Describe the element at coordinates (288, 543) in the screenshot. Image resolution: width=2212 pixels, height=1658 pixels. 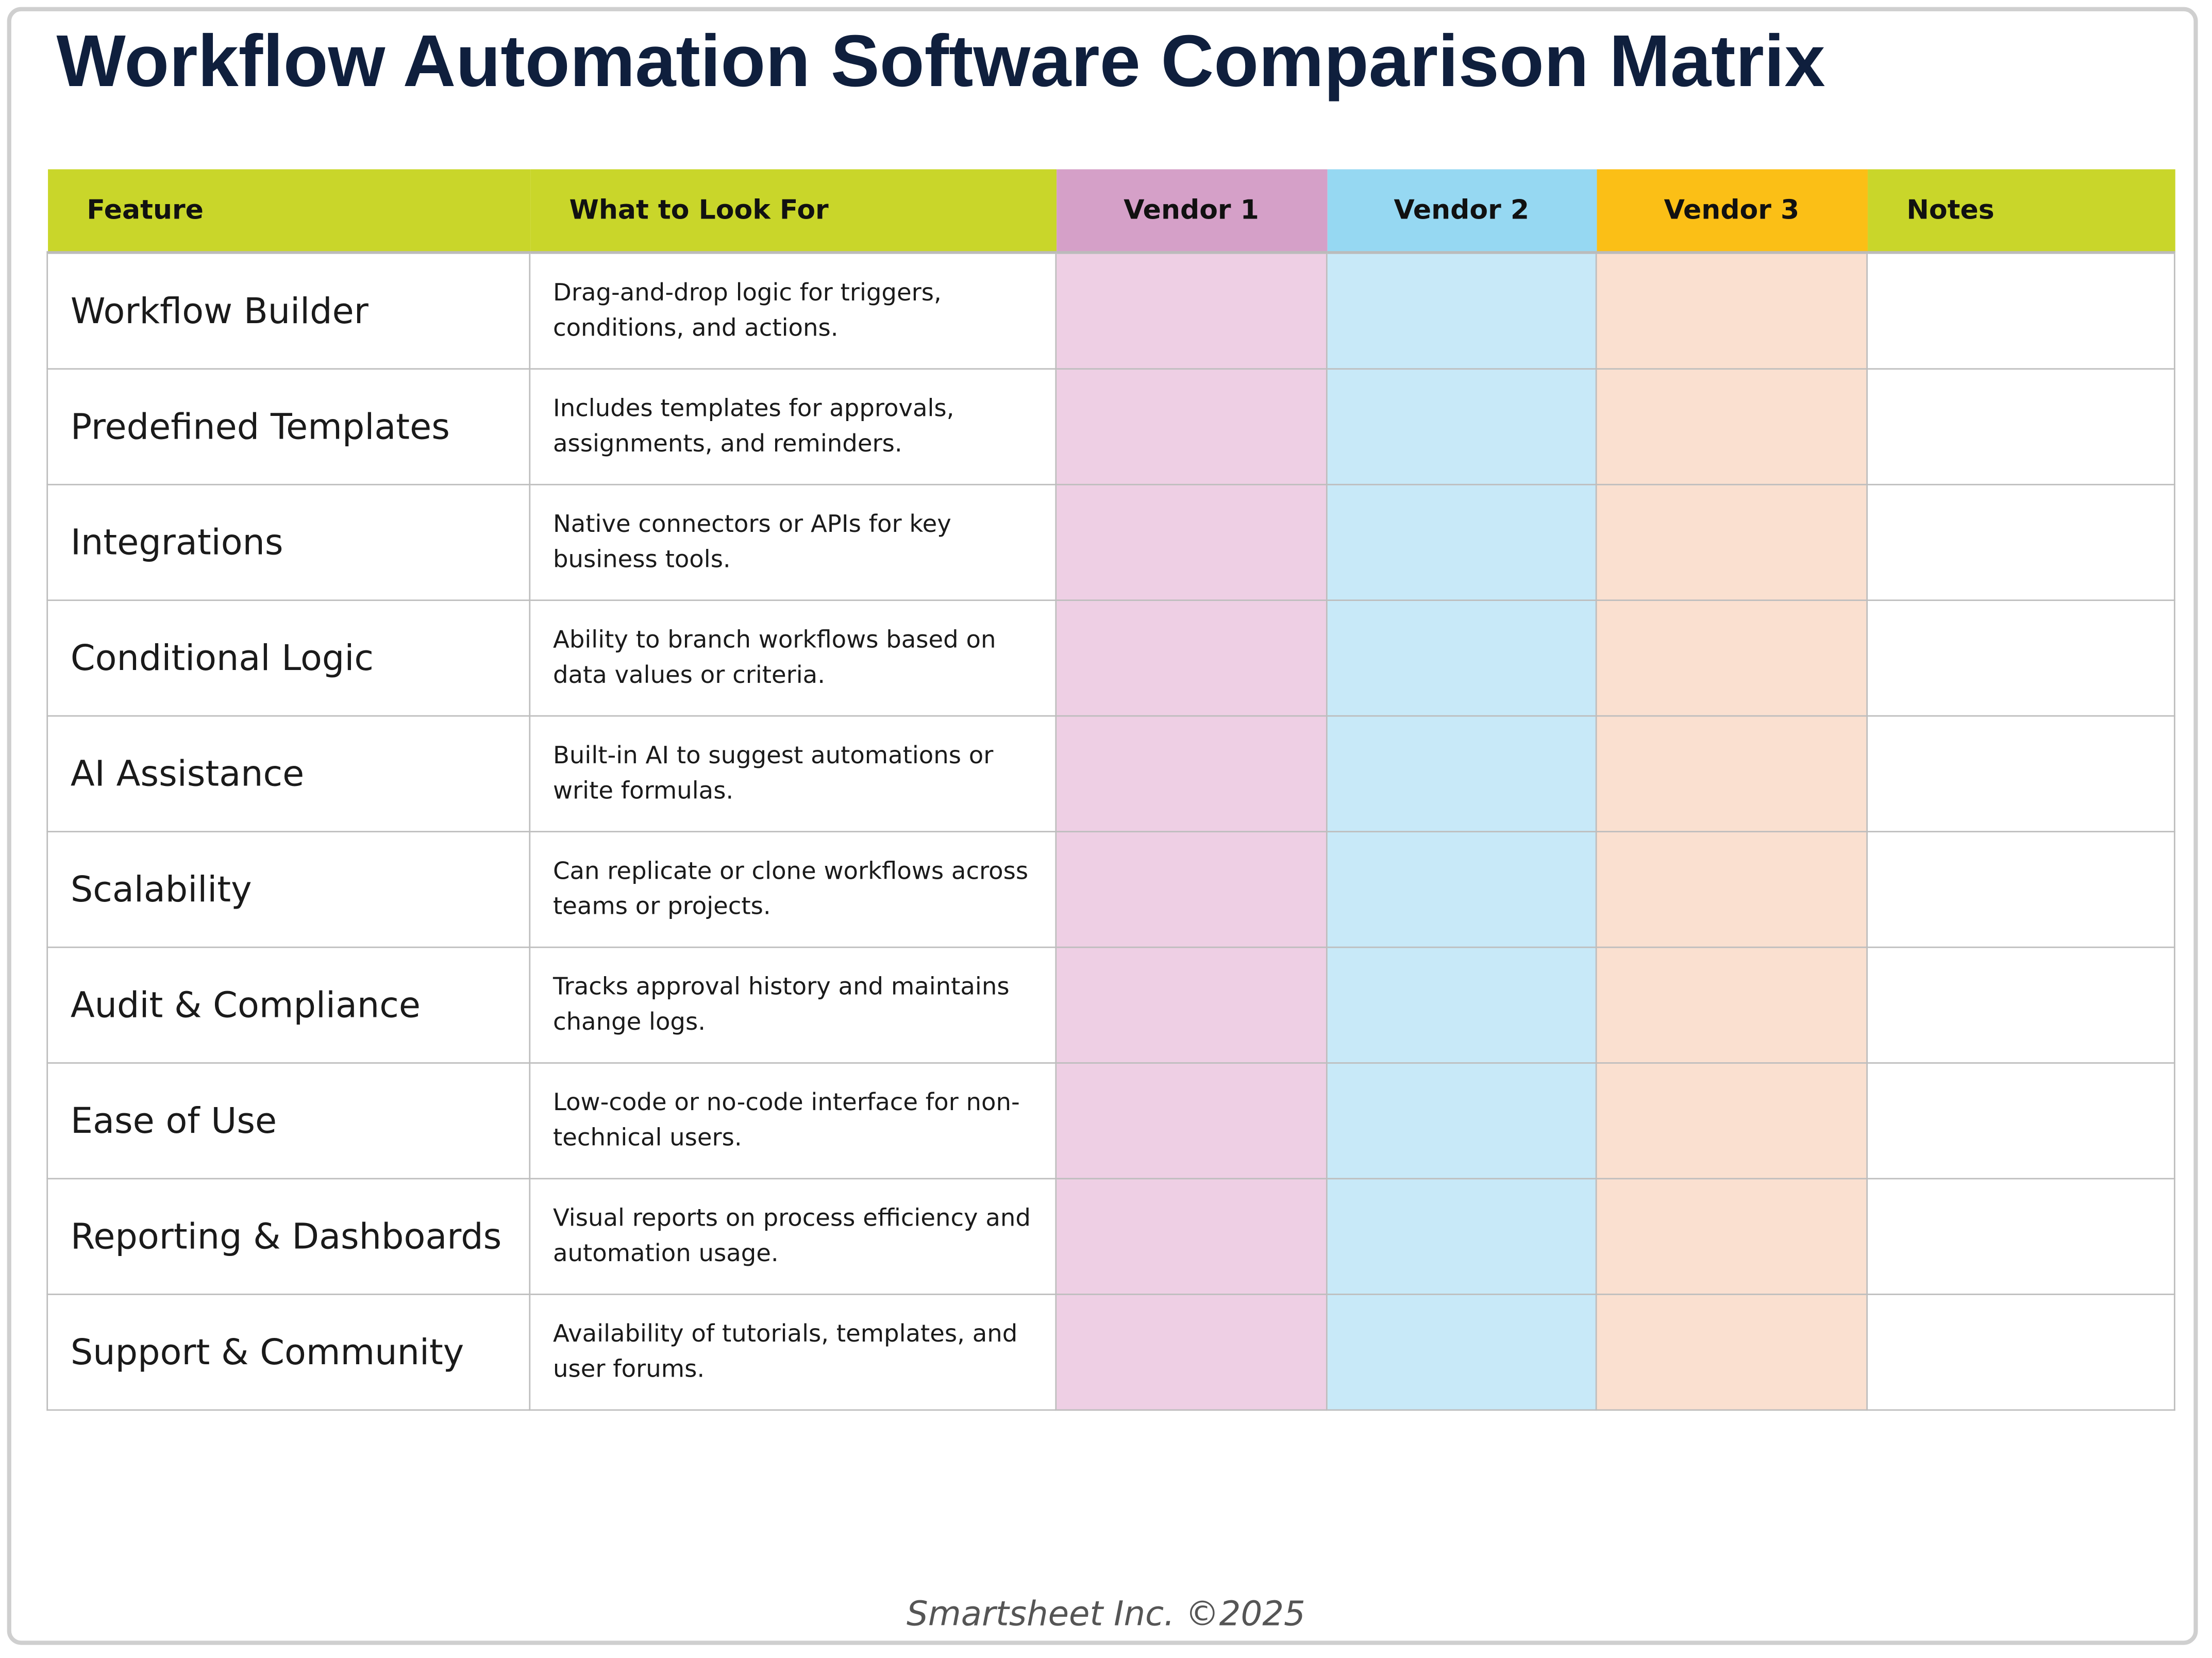
I see `feature-cell: Integrations` at that location.